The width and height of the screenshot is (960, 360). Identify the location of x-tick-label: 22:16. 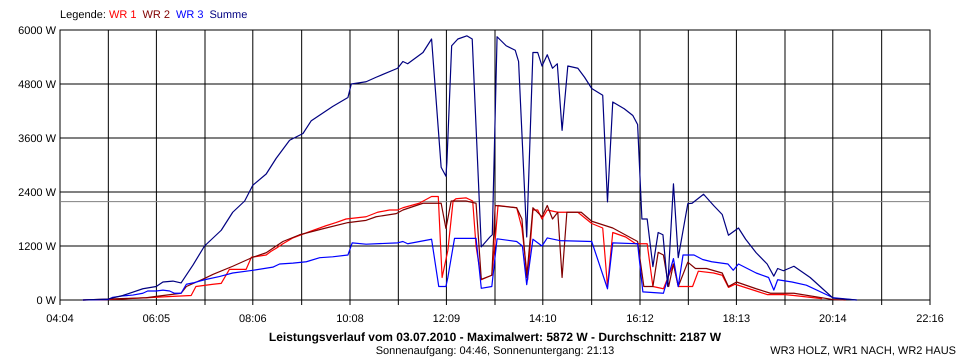
(930, 319).